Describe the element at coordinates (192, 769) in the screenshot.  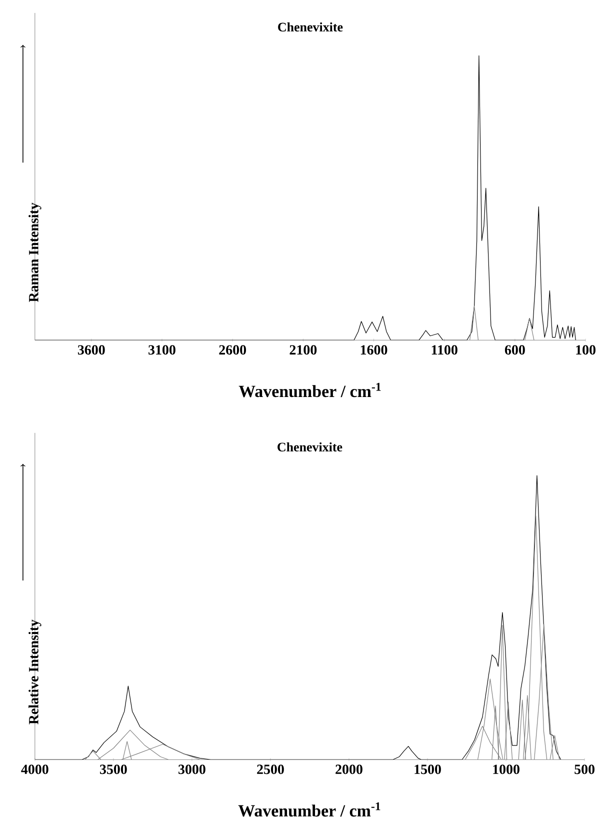
I see `x-tick-label: 3000` at that location.